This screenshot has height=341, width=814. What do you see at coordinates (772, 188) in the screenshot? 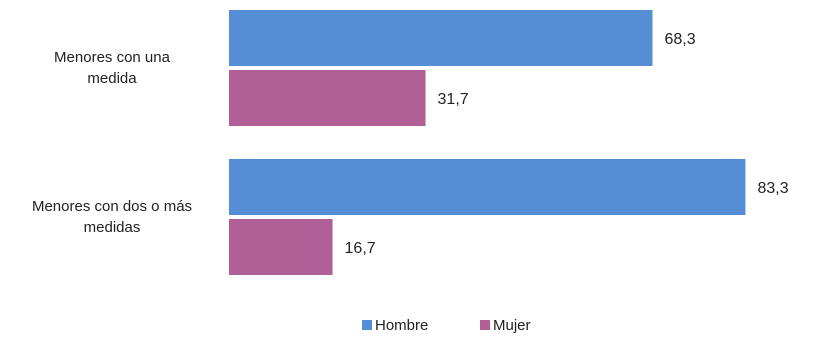
I see `value-label-hombre-2: 83,3` at bounding box center [772, 188].